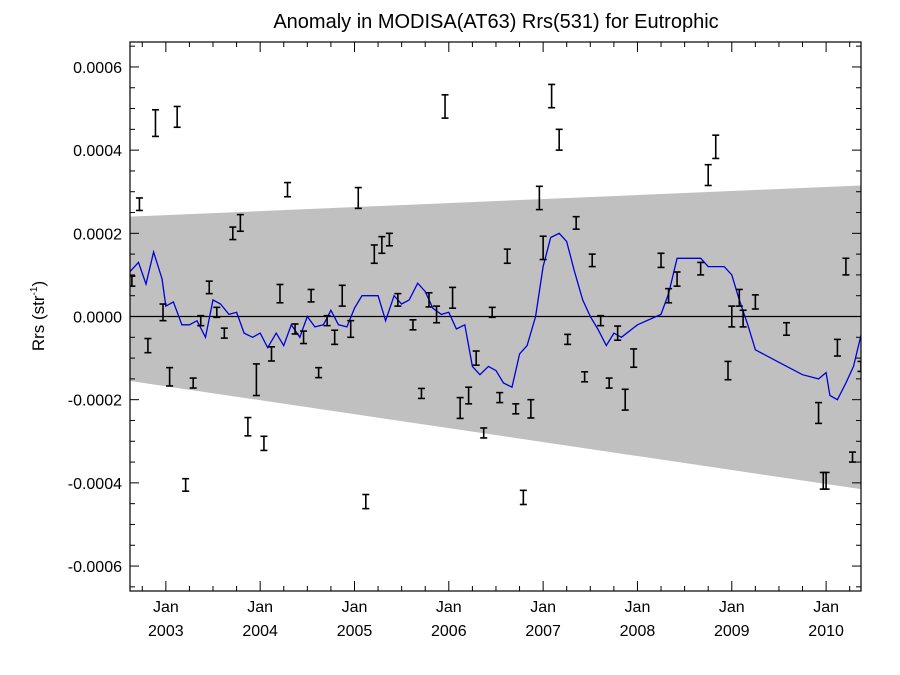 The height and width of the screenshot is (675, 900). Describe the element at coordinates (355, 631) in the screenshot. I see `x-tick-year-label: 2005` at that location.